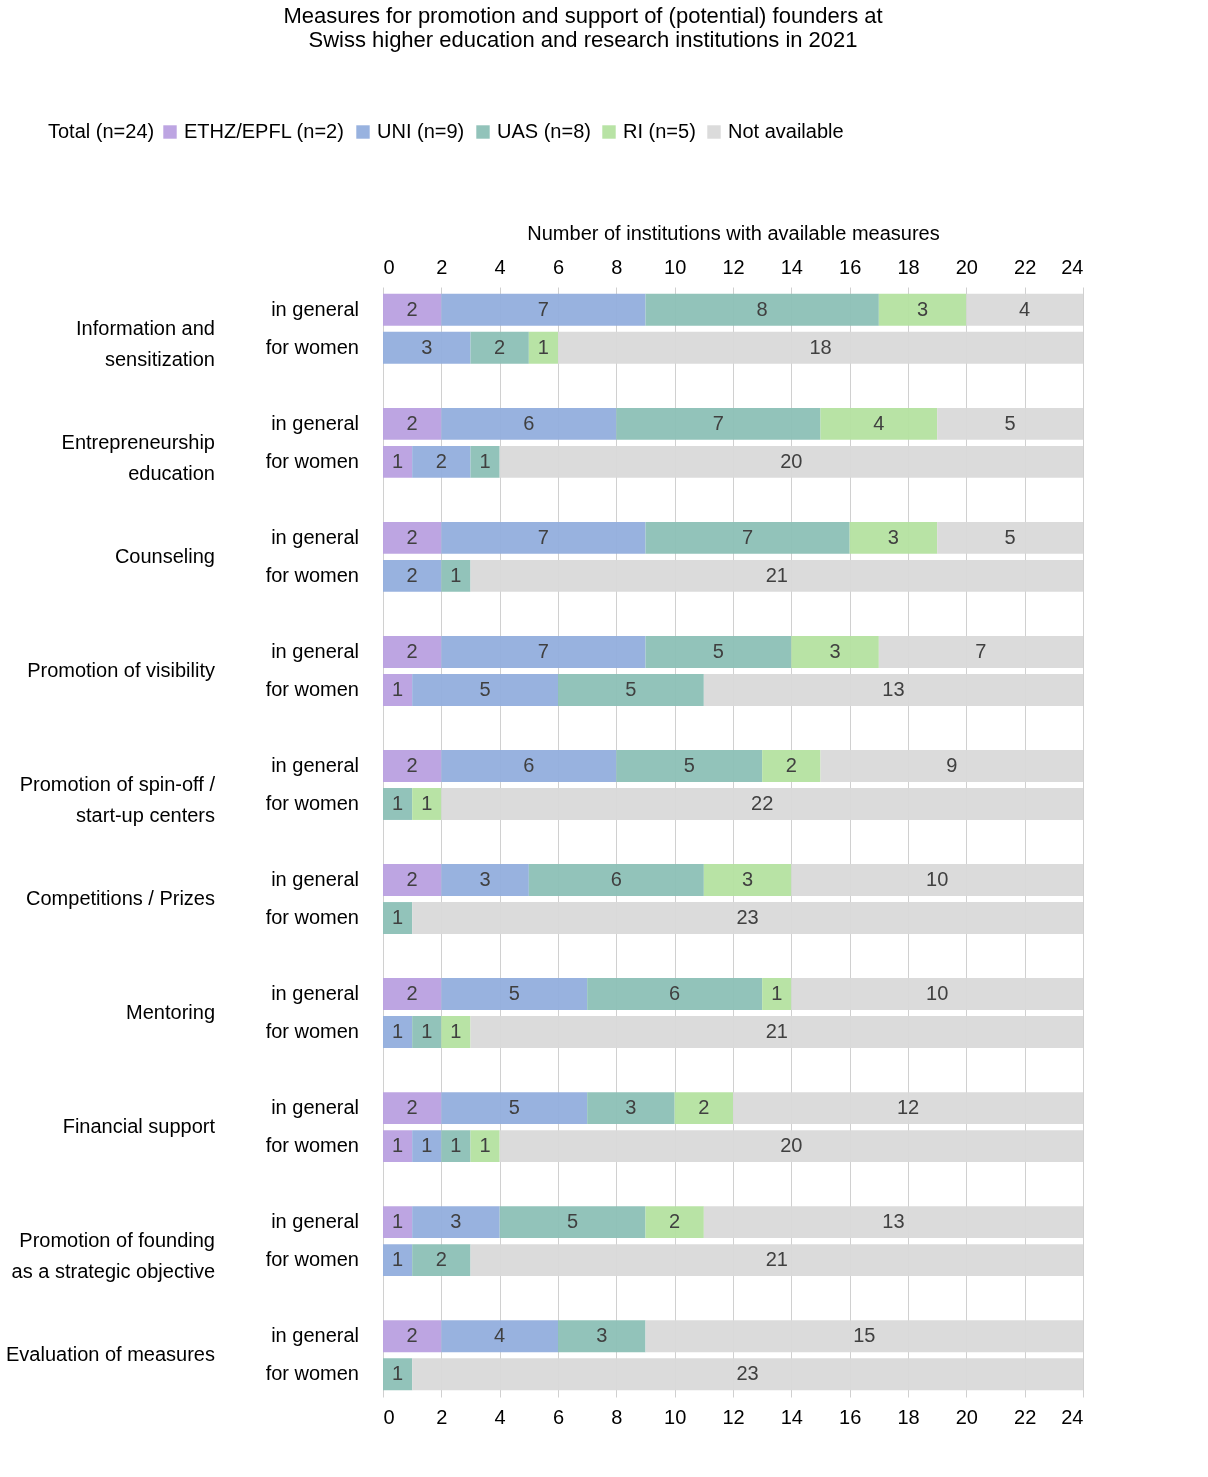  Describe the element at coordinates (120, 898) in the screenshot. I see `text: Competitions / Prizes` at that location.